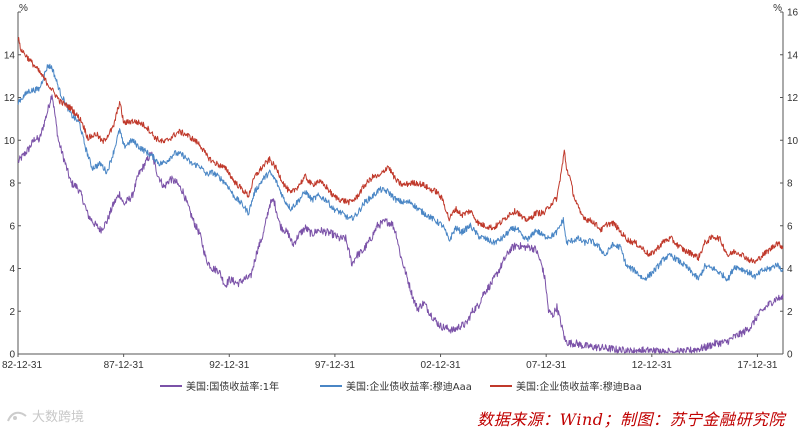 The height and width of the screenshot is (433, 803). What do you see at coordinates (12, 269) in the screenshot?
I see `y-tick-label-left: 4` at bounding box center [12, 269].